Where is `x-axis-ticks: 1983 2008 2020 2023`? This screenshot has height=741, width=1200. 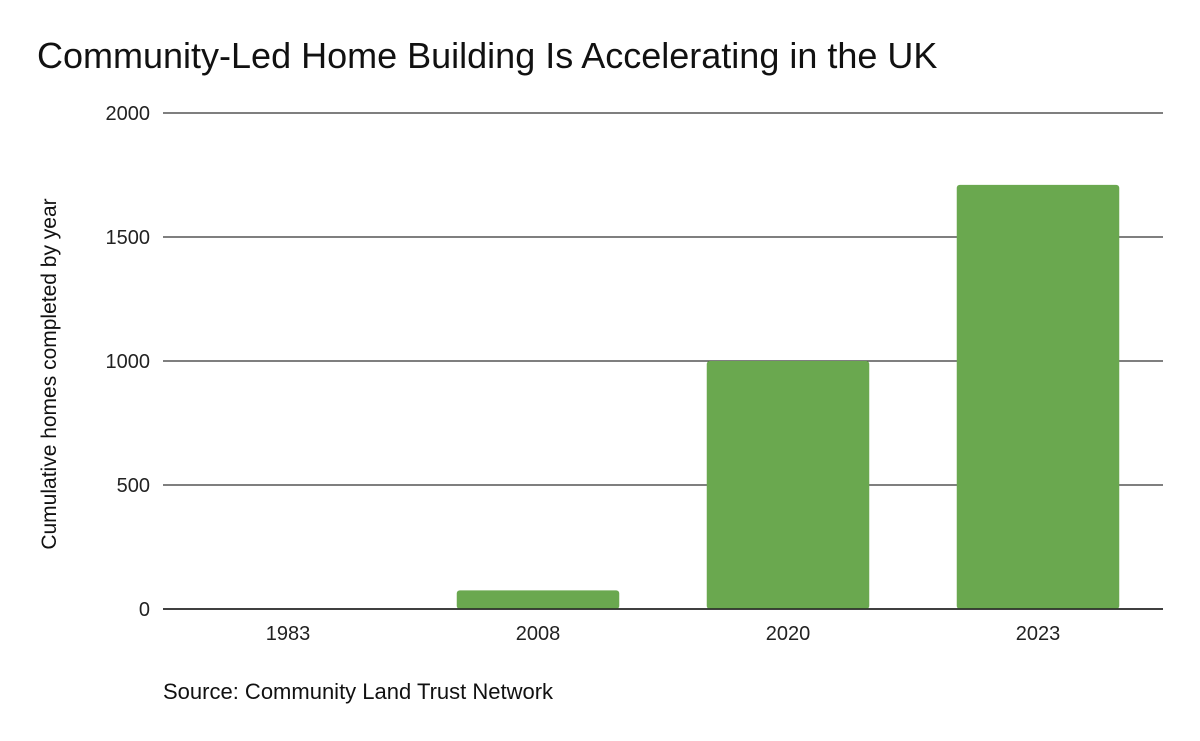 x-axis-ticks: 1983 2008 2020 2023 is located at coordinates (663, 634).